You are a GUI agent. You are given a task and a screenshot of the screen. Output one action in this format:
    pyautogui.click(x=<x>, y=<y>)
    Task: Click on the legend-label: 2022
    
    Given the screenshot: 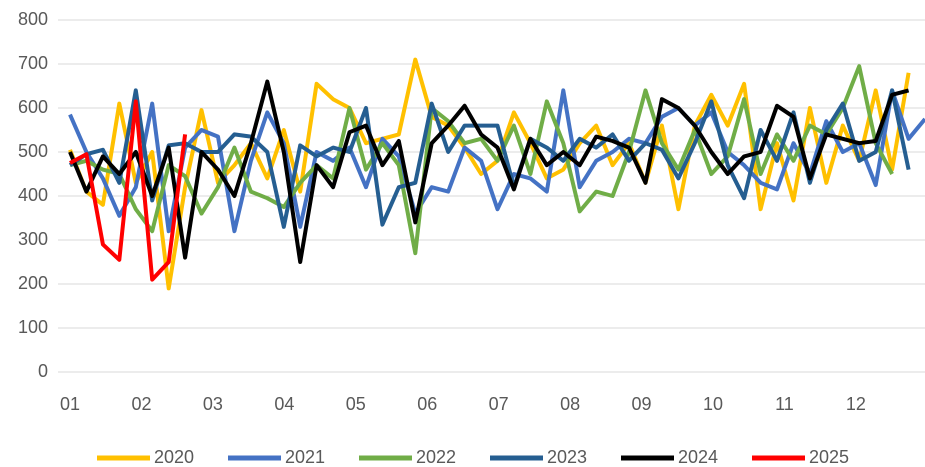 What is the action you would take?
    pyautogui.click(x=436, y=457)
    